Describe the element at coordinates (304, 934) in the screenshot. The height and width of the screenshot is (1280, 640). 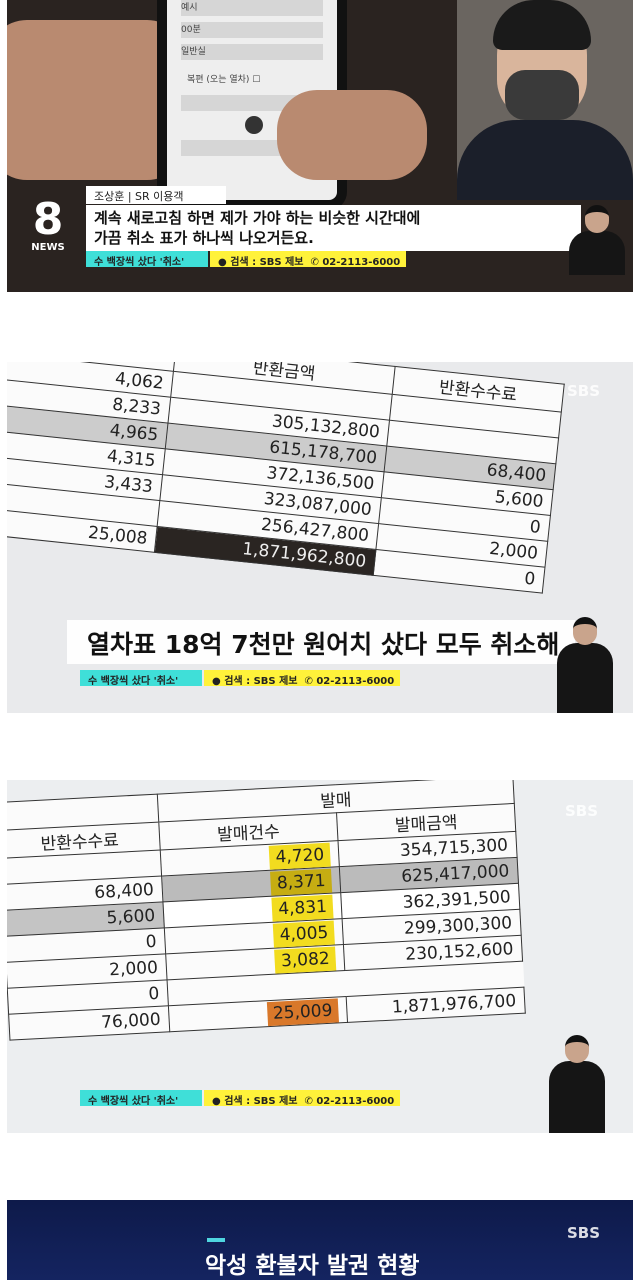
I see `cell: 4,005` at that location.